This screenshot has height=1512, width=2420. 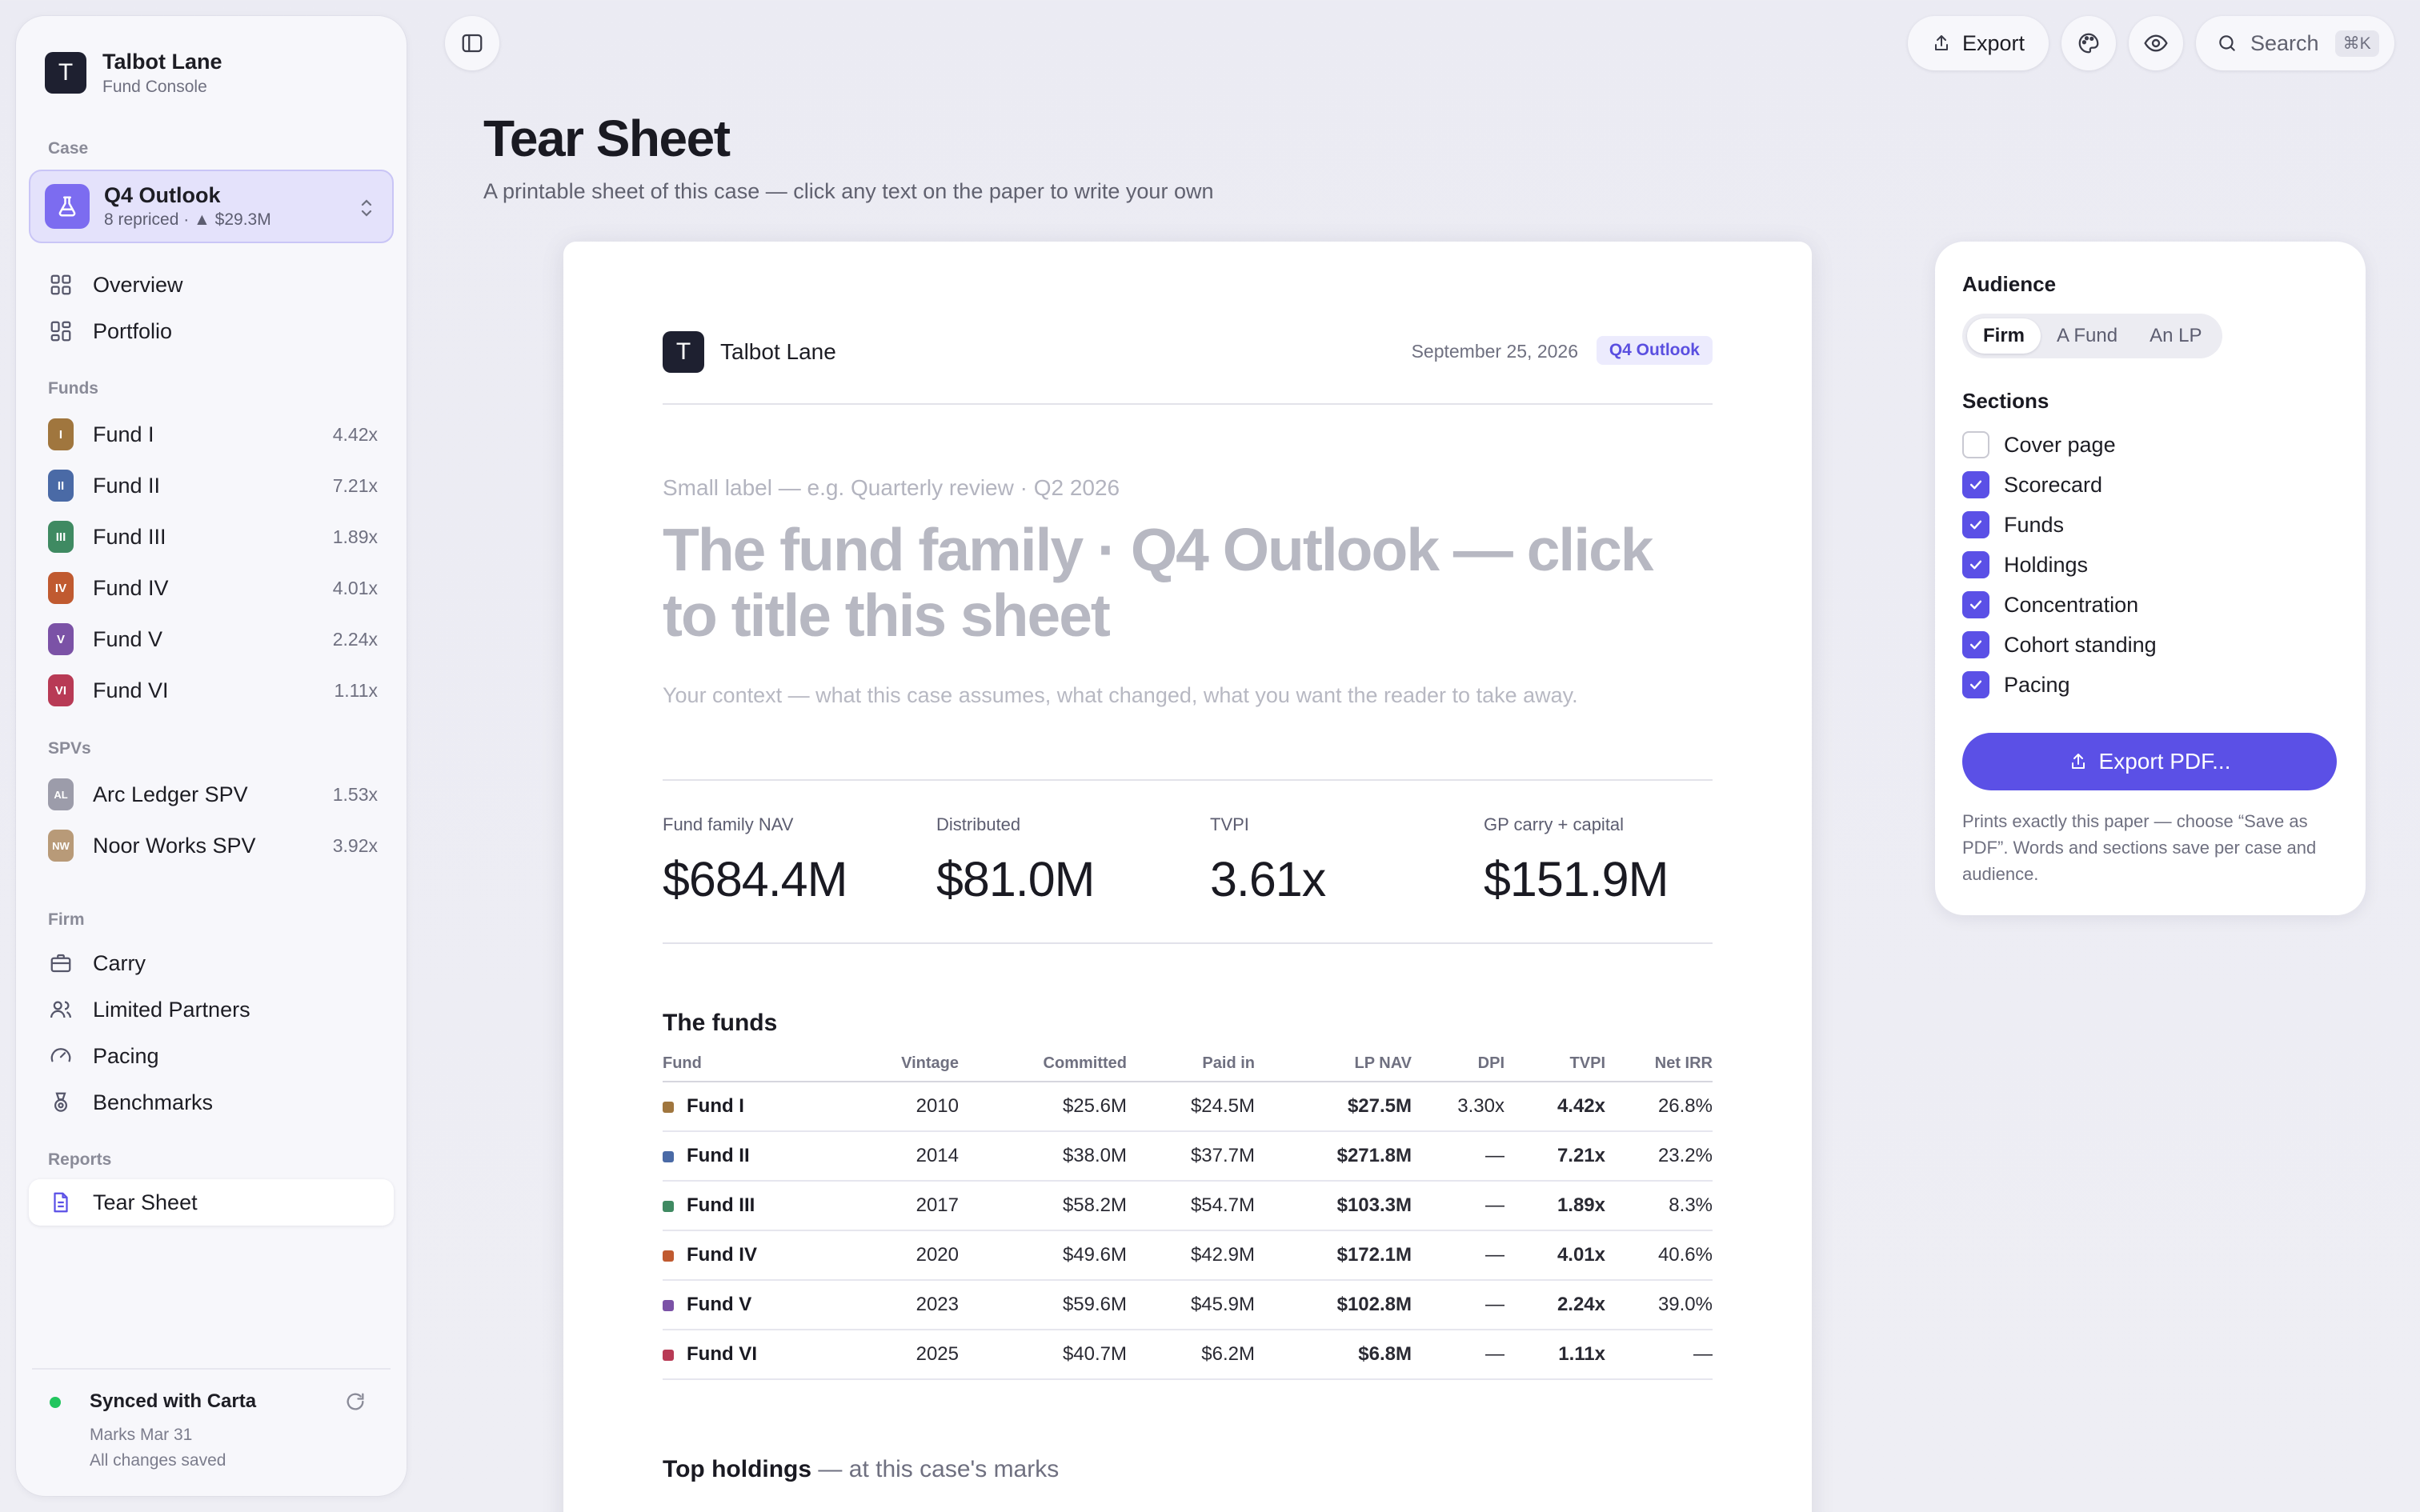 What do you see at coordinates (174, 845) in the screenshot?
I see `sidebar-item-label: Noor Works SPV` at bounding box center [174, 845].